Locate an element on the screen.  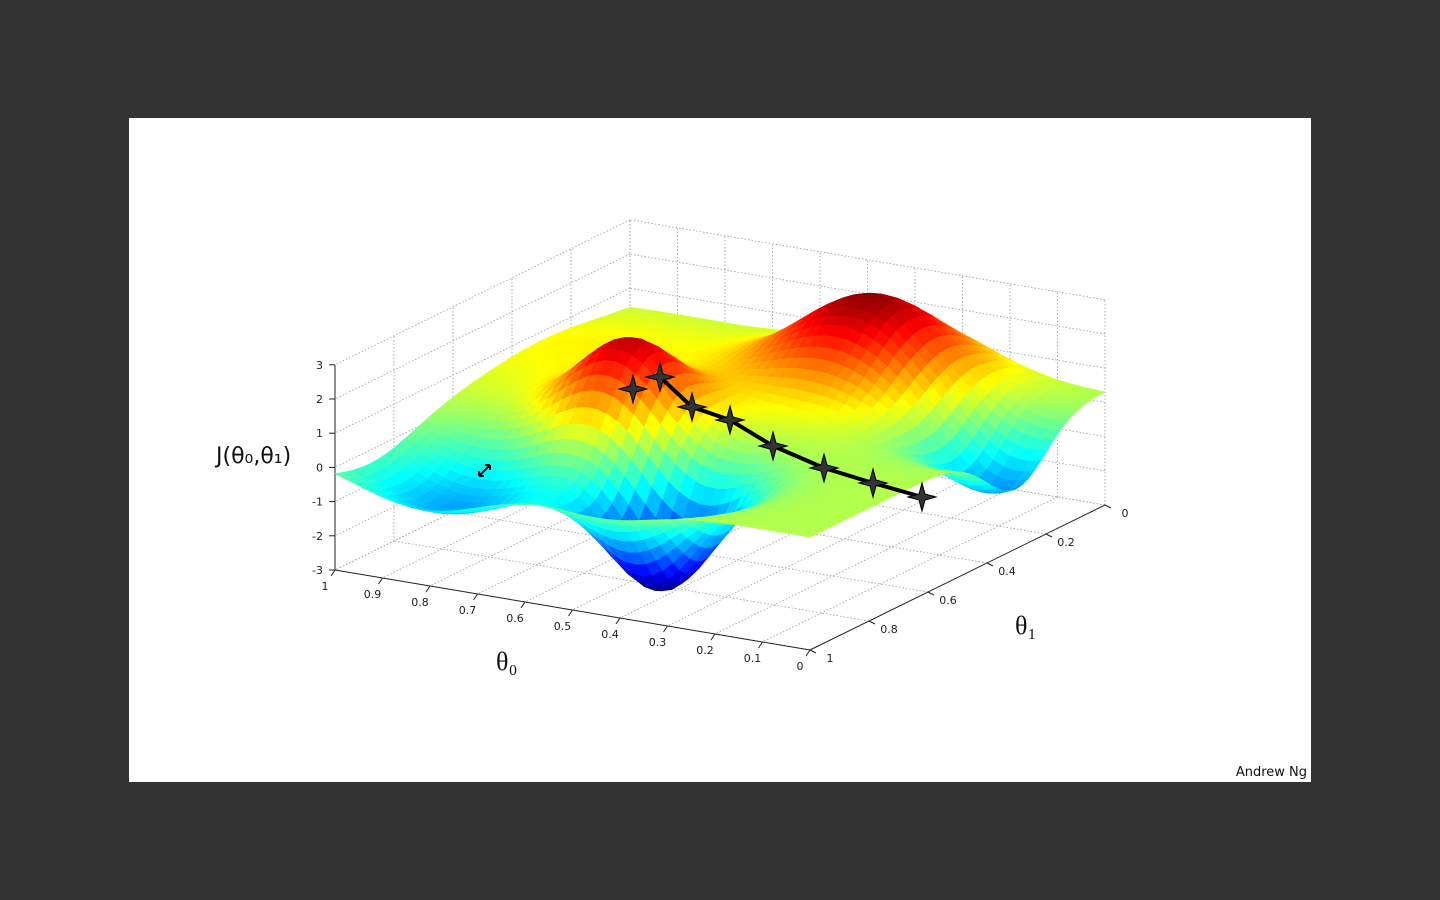
x-tick-label: 0.2 is located at coordinates (705, 650).